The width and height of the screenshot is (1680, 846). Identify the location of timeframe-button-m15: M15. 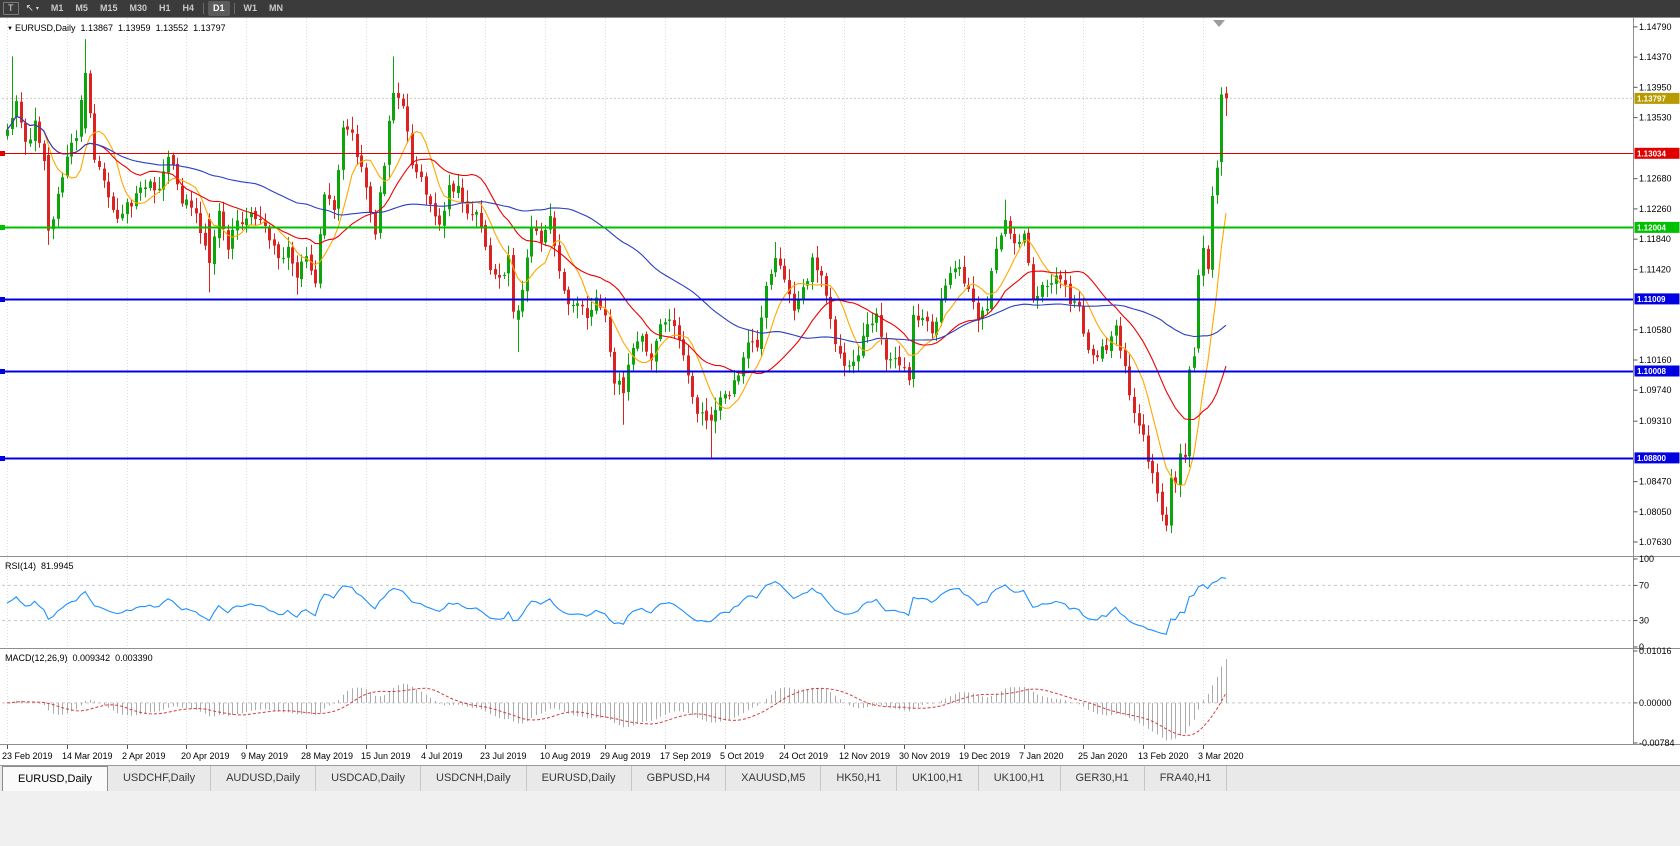
(108, 8).